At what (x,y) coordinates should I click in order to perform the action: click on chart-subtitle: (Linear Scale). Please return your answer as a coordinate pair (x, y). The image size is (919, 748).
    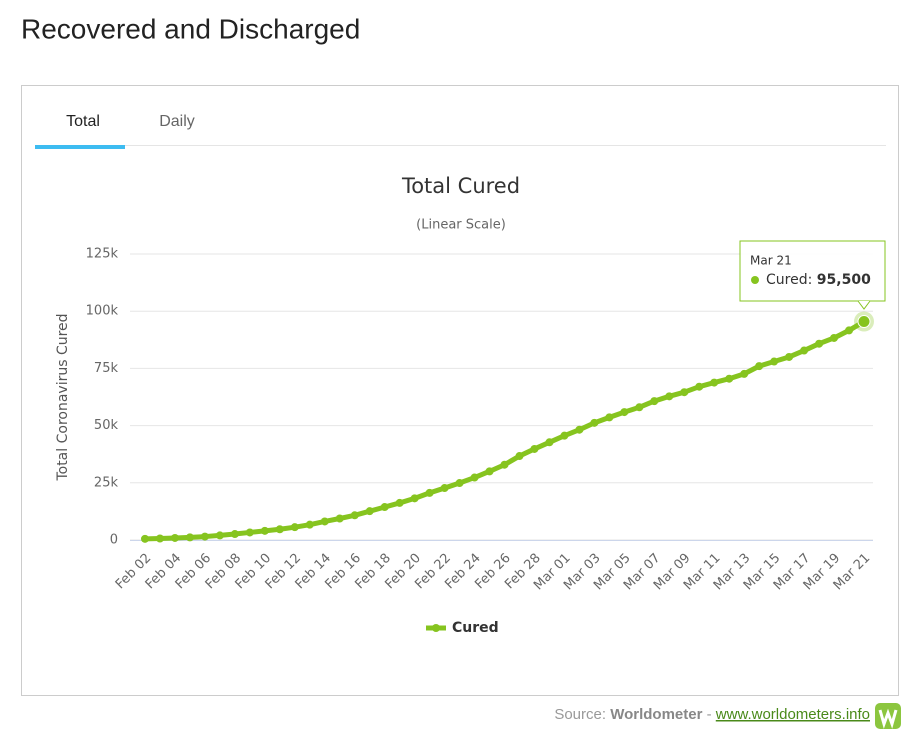
    Looking at the image, I should click on (461, 225).